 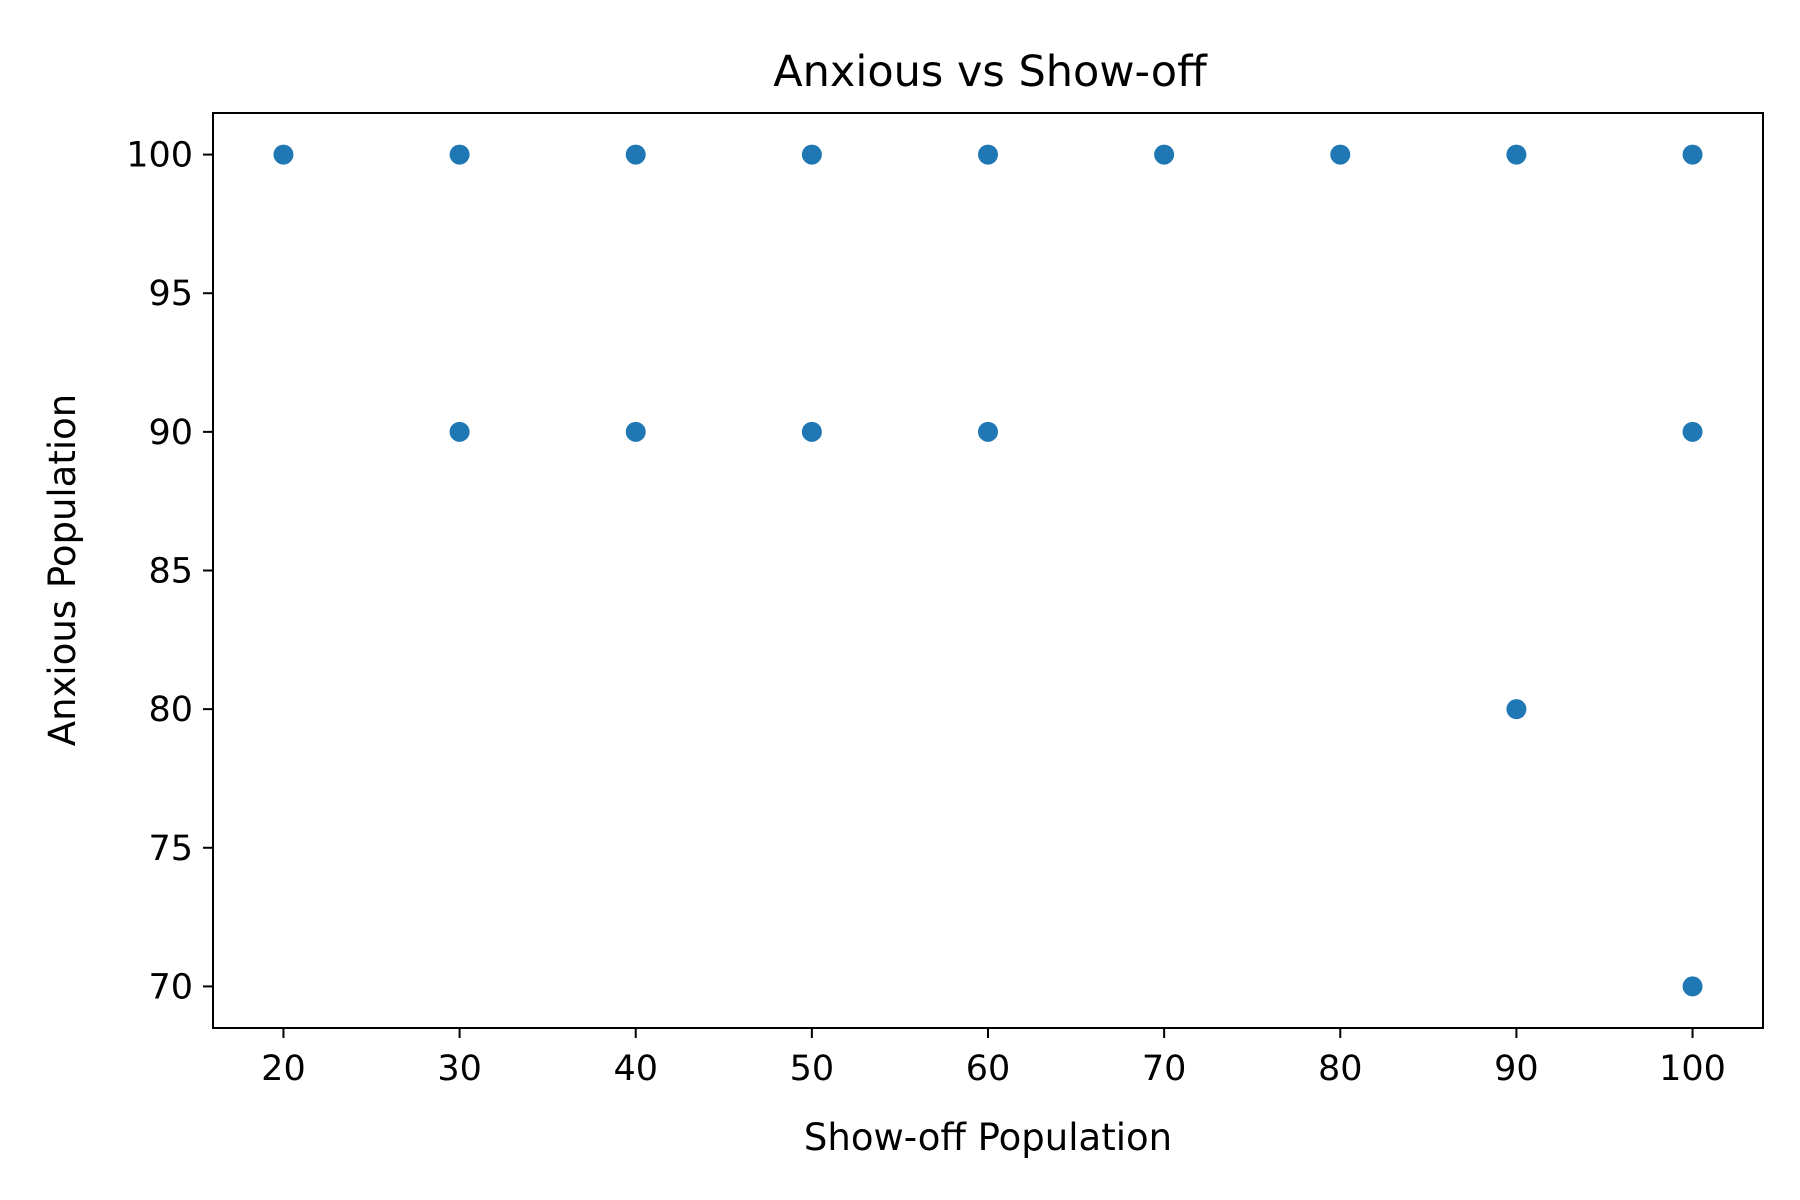 I want to click on x-tick-label: 30, so click(x=459, y=1069).